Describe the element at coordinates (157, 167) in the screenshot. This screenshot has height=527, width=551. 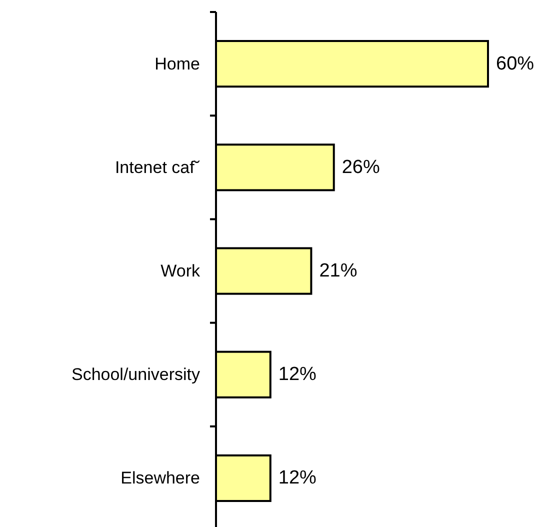
I see `y-tick-label: Intenet caf˘` at that location.